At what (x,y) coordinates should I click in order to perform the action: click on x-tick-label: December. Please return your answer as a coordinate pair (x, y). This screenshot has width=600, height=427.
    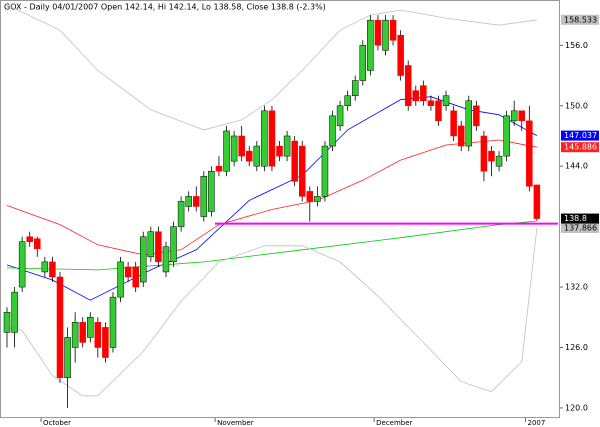
    Looking at the image, I should click on (394, 423).